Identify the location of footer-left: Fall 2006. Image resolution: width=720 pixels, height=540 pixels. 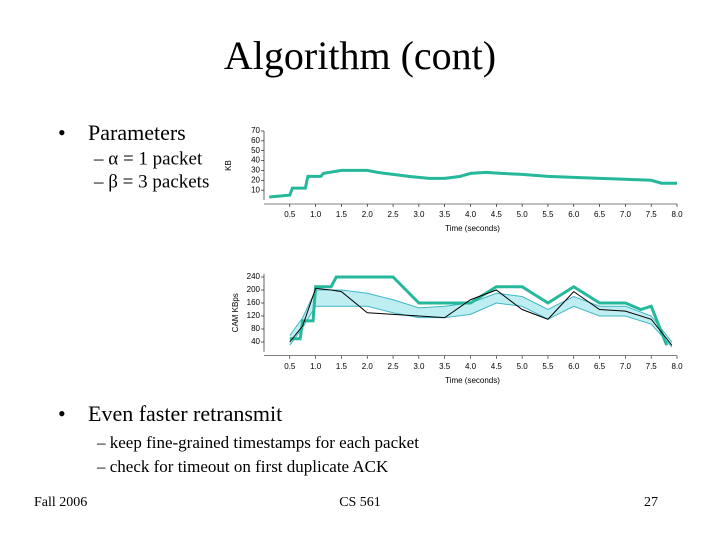
(60, 502).